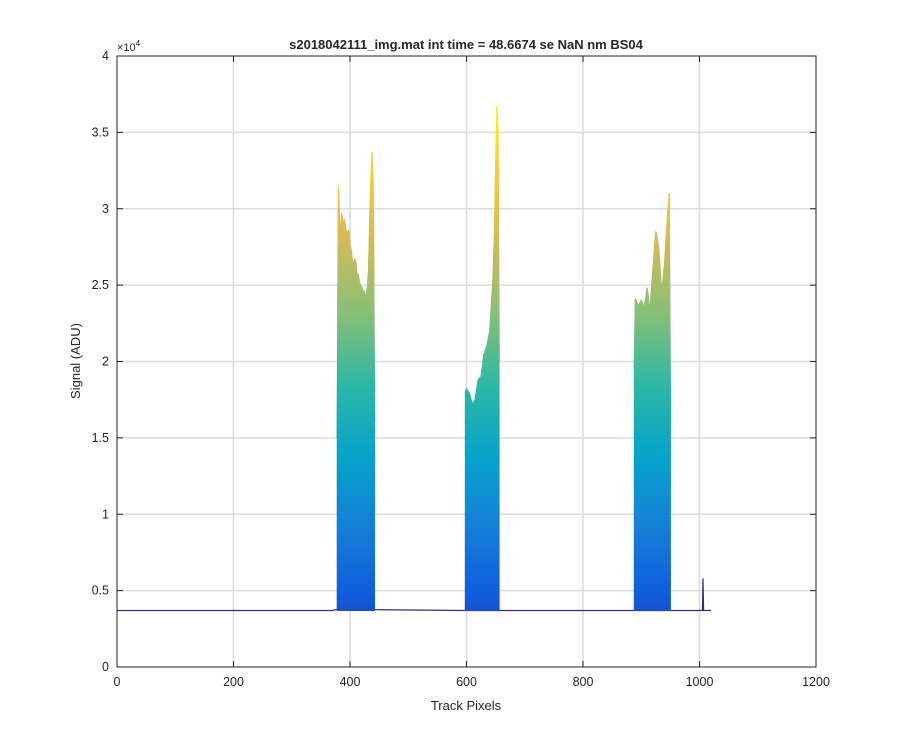 Image resolution: width=900 pixels, height=750 pixels. I want to click on y-tick-label: 1, so click(105, 514).